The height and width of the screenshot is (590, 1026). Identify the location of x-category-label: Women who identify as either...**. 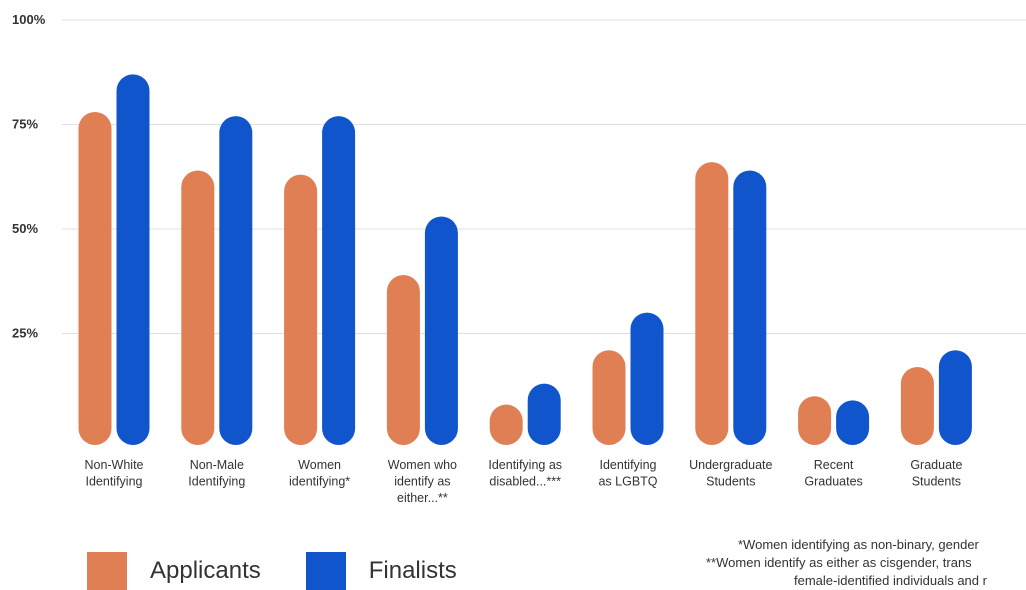
(422, 481).